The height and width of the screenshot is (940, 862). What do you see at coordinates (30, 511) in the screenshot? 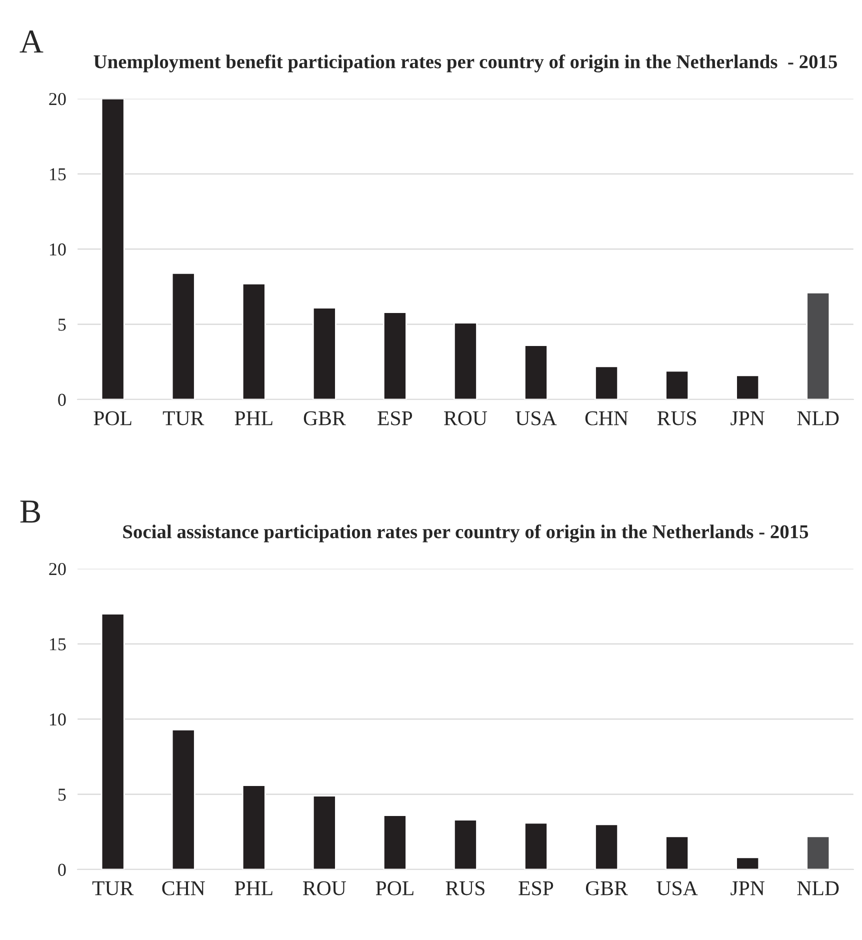
I see `text: B` at bounding box center [30, 511].